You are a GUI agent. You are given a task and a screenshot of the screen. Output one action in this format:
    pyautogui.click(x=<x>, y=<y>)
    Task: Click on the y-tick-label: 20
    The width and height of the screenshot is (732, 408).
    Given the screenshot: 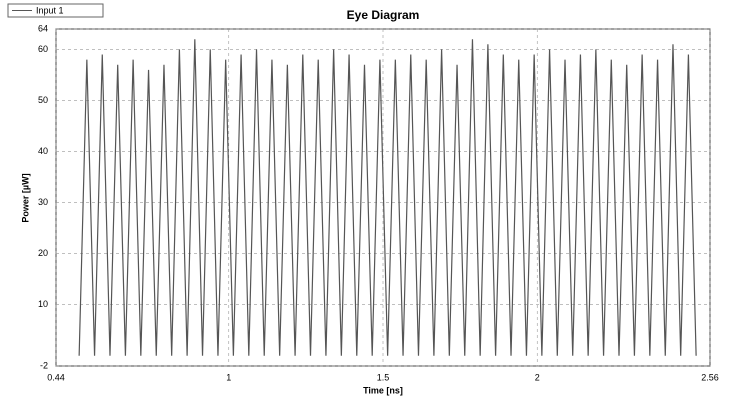 What is the action you would take?
    pyautogui.click(x=43, y=253)
    